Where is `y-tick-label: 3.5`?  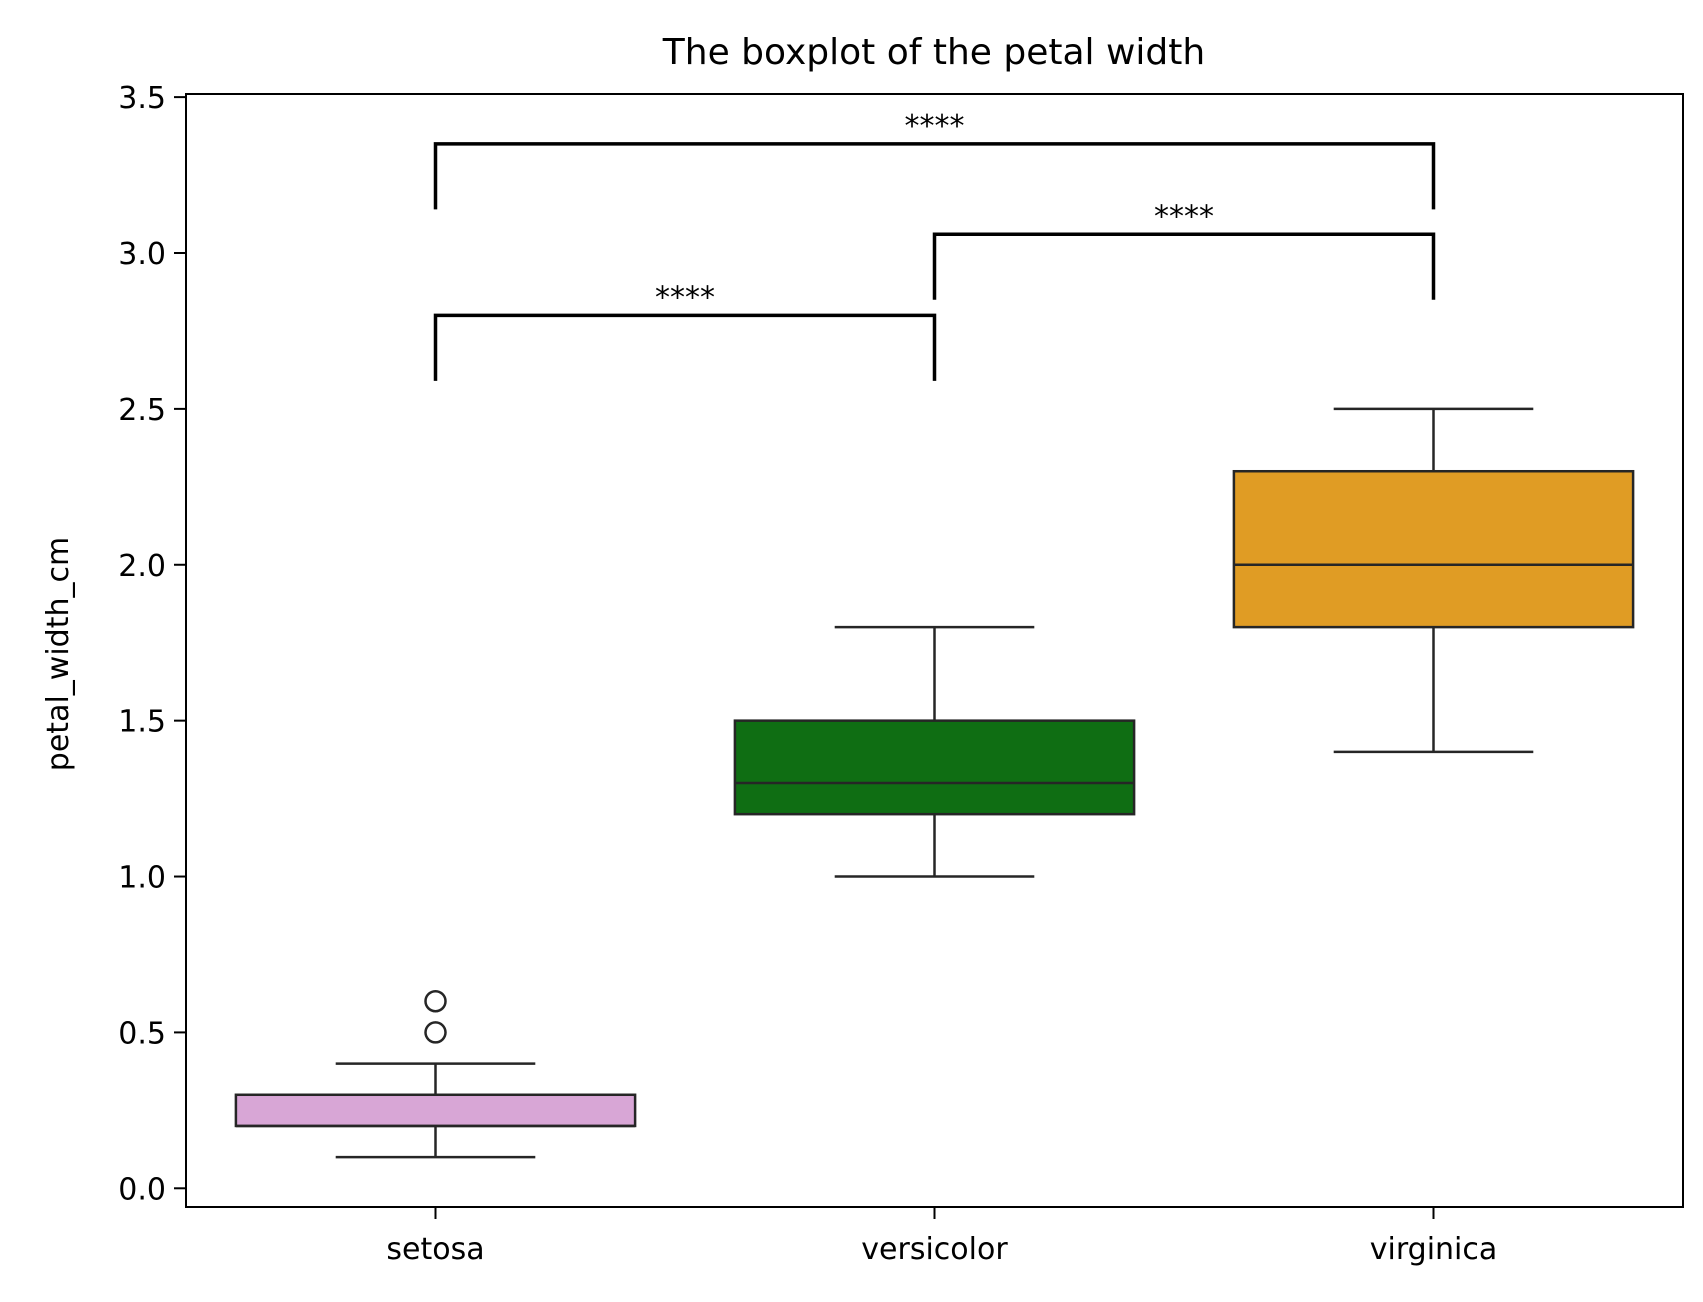 y-tick-label: 3.5 is located at coordinates (142, 98).